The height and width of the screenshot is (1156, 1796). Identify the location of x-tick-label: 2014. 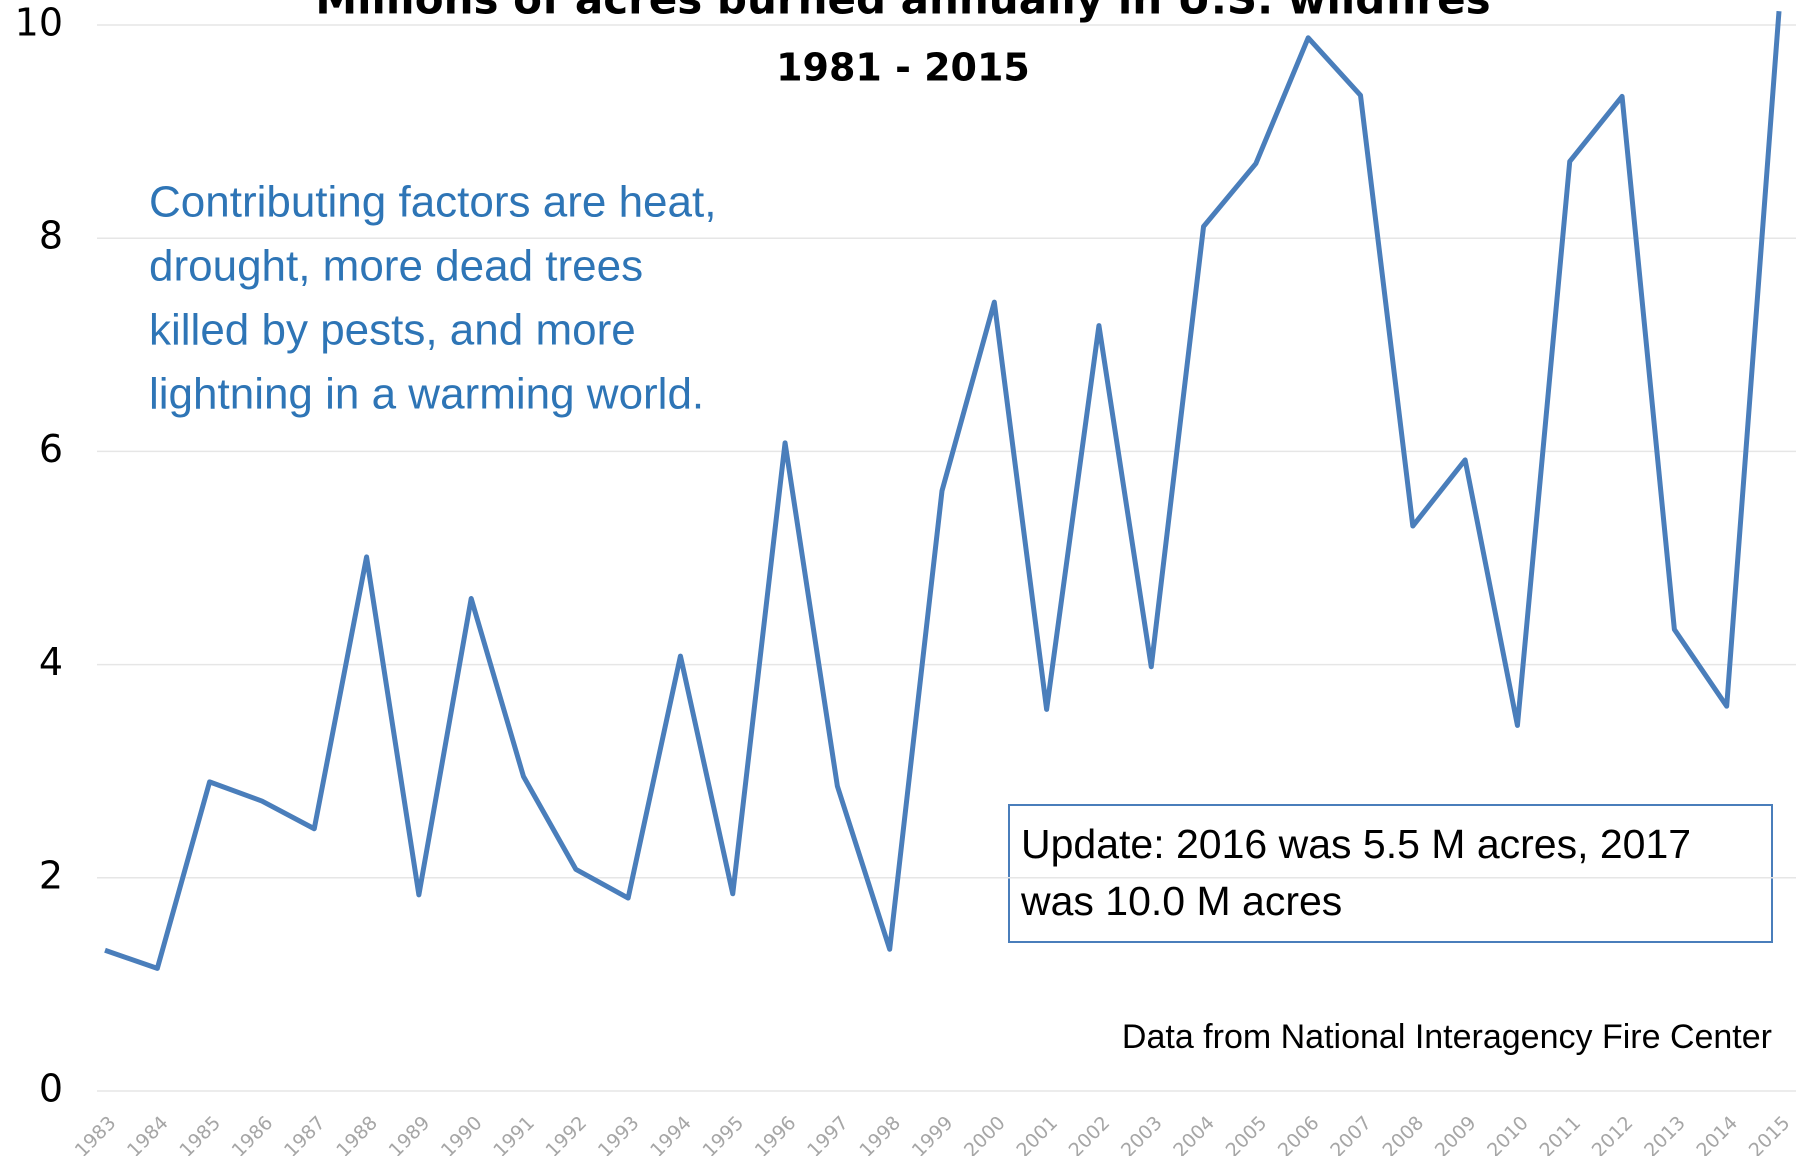
(1717, 1134).